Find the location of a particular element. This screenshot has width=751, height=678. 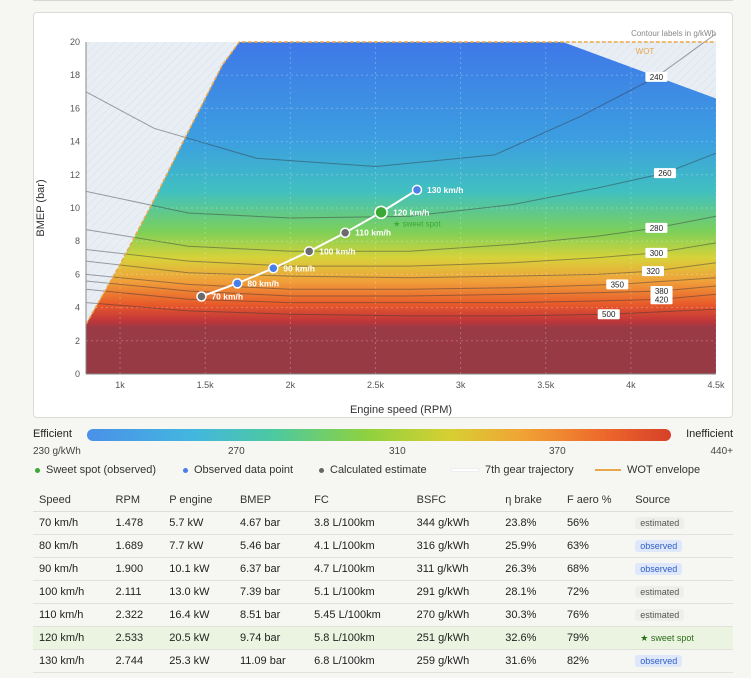

table-cell: 31.6% is located at coordinates (530, 661).